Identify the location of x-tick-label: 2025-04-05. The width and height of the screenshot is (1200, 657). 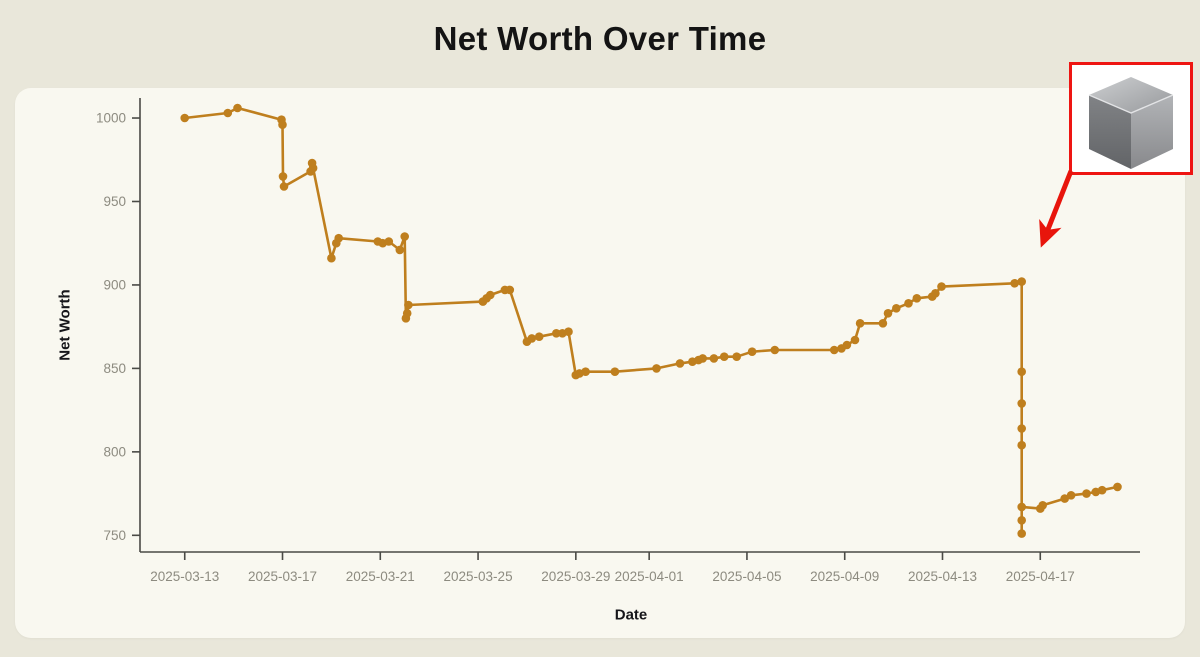
(746, 576).